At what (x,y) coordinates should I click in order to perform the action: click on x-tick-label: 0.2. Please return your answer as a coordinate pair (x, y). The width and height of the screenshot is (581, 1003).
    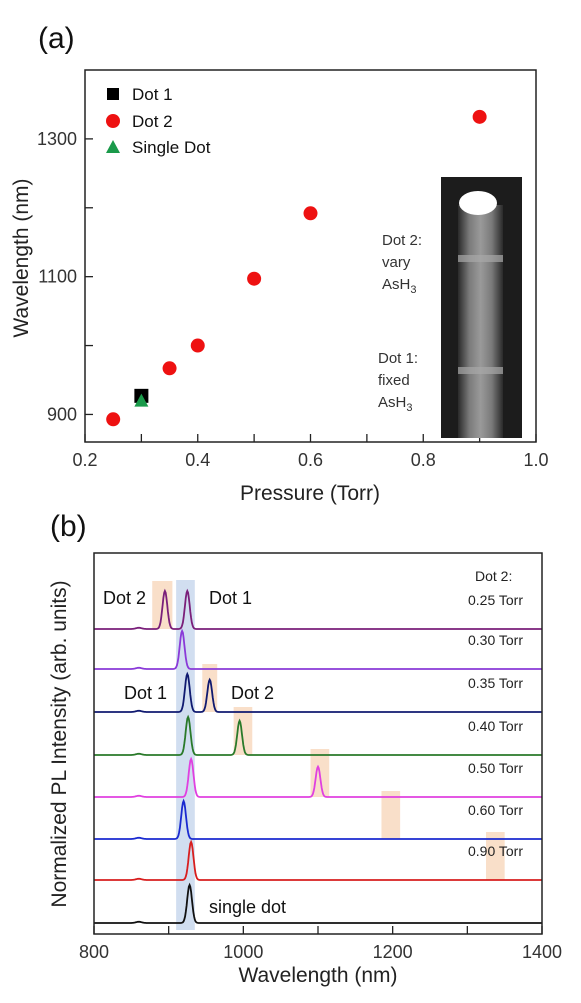
    Looking at the image, I should click on (84, 460).